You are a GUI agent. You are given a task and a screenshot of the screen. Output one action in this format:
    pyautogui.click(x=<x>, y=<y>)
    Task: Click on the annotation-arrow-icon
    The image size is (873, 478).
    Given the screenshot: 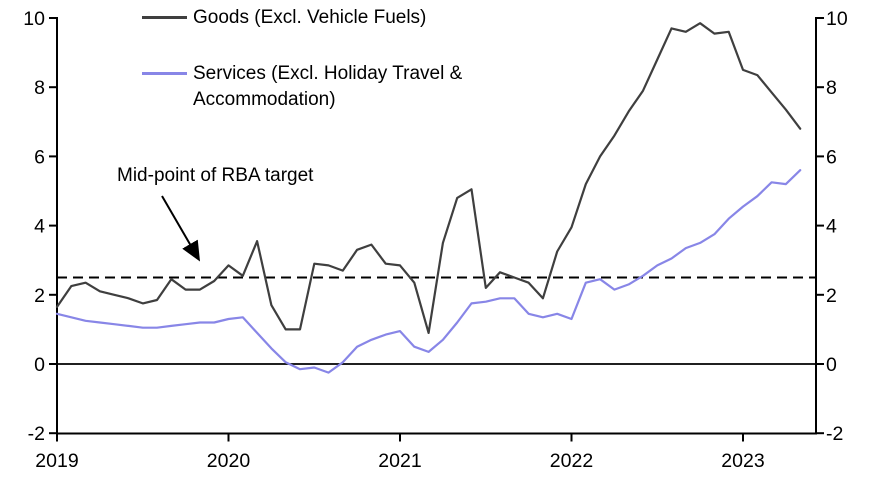 What is the action you would take?
    pyautogui.click(x=181, y=228)
    